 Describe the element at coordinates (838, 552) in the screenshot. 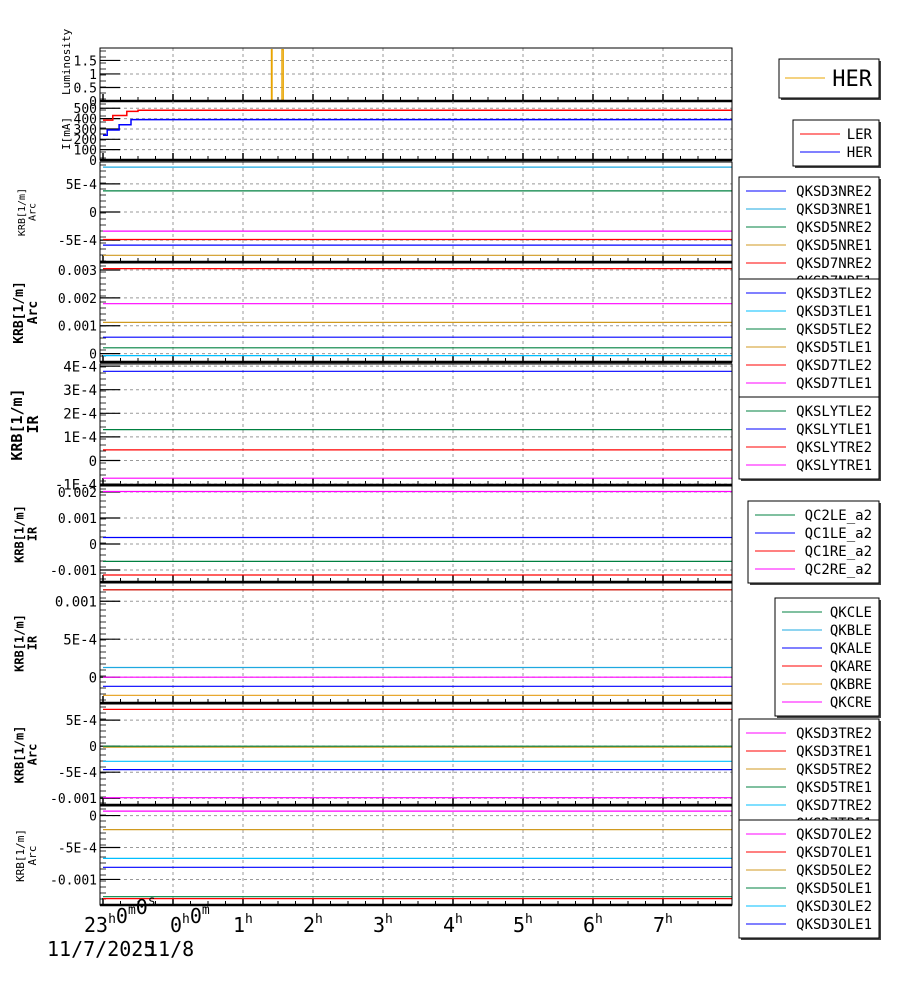

I see `legend-entry-QC1RE_a2: QC1RE_a2` at that location.